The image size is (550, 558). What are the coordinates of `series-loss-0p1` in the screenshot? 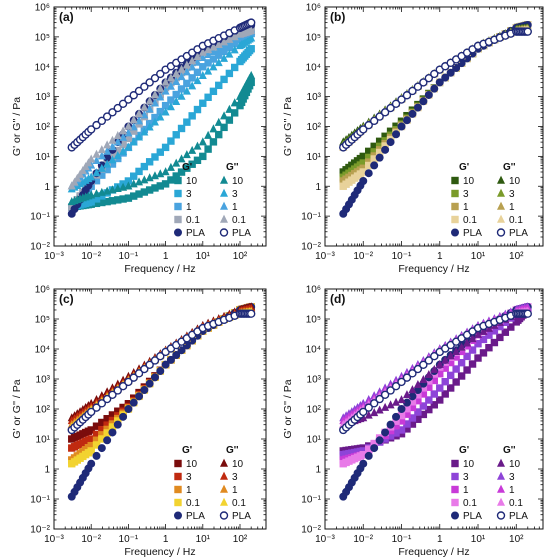 It's located at (161, 107).